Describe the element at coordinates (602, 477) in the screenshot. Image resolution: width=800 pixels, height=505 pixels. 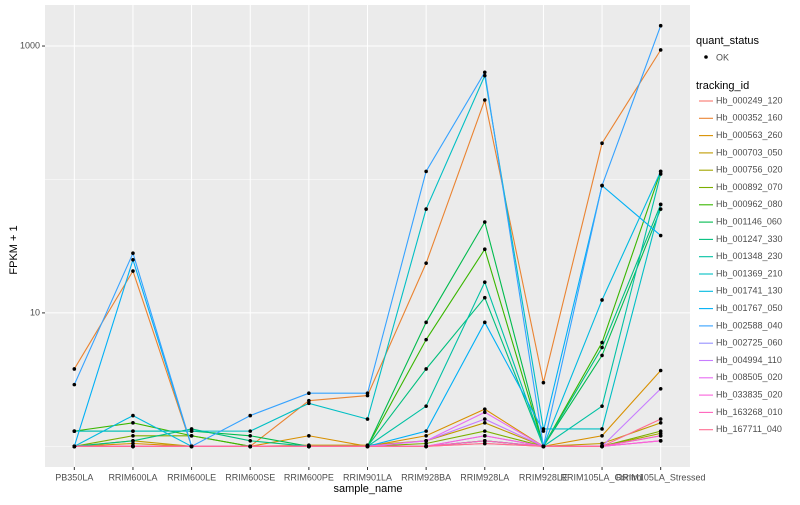
I see `x-tick-label: RRIM105LA_Control` at that location.